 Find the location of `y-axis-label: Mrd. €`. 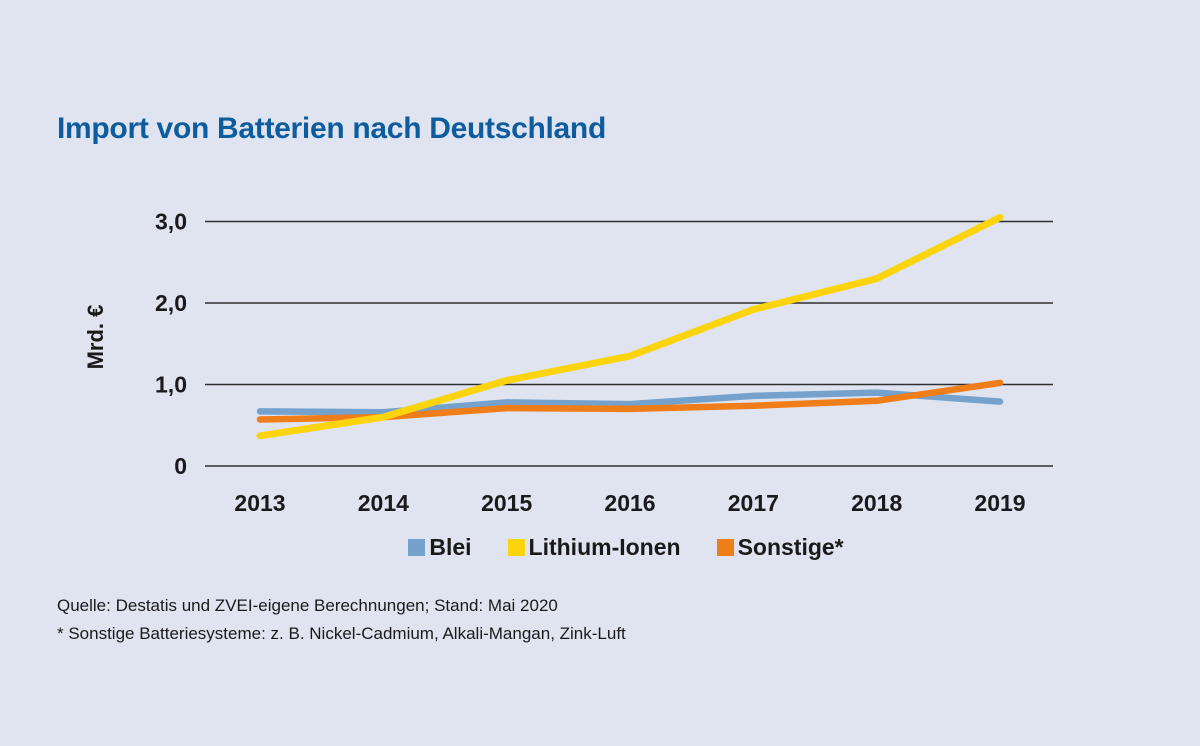

y-axis-label: Mrd. € is located at coordinates (95, 337).